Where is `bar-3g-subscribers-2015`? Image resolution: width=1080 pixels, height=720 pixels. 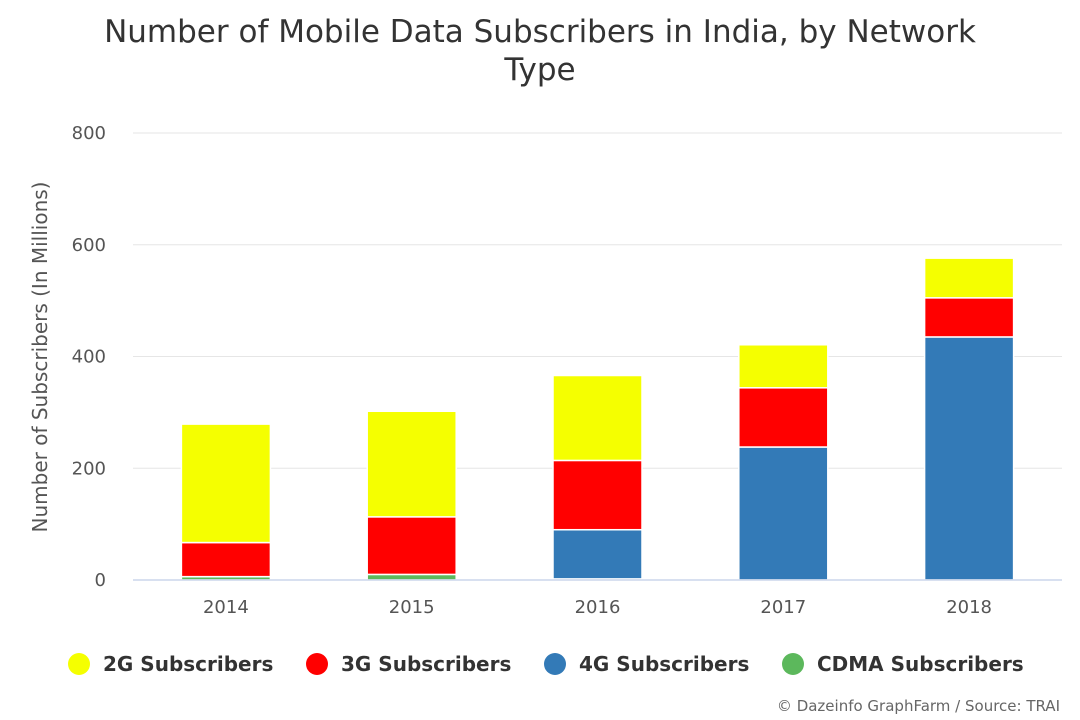
bar-3g-subscribers-2015 is located at coordinates (411, 546).